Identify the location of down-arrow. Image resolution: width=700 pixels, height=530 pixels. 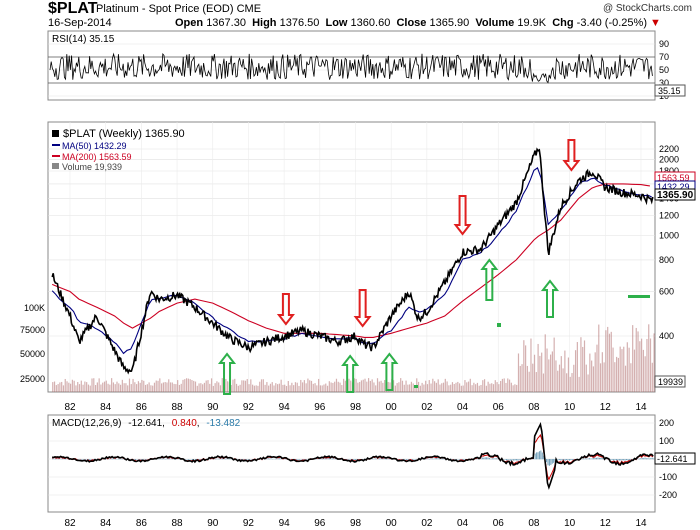
(285, 309).